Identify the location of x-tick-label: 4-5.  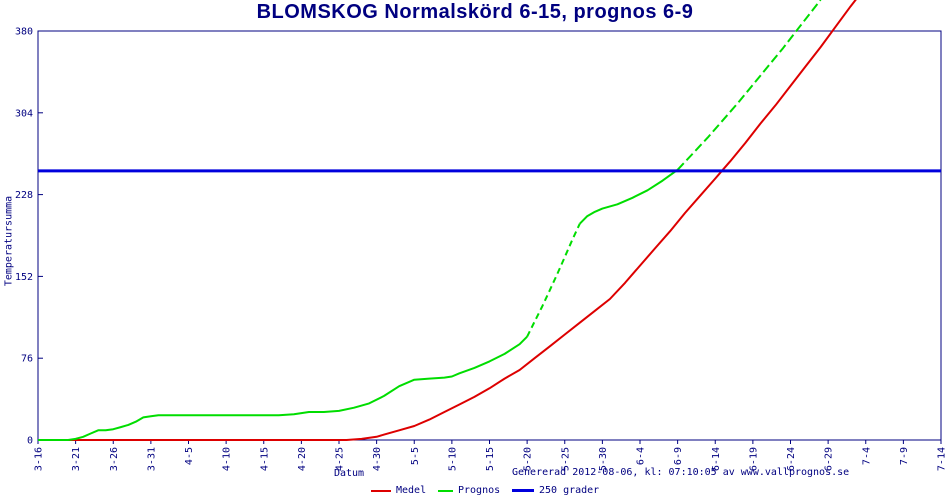
(189, 456).